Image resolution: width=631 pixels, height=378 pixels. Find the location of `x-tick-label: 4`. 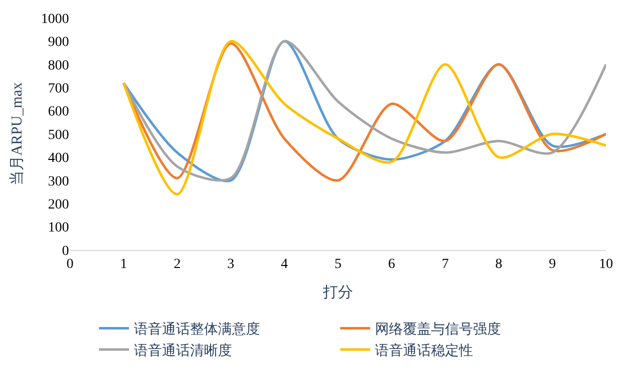

x-tick-label: 4 is located at coordinates (284, 264).